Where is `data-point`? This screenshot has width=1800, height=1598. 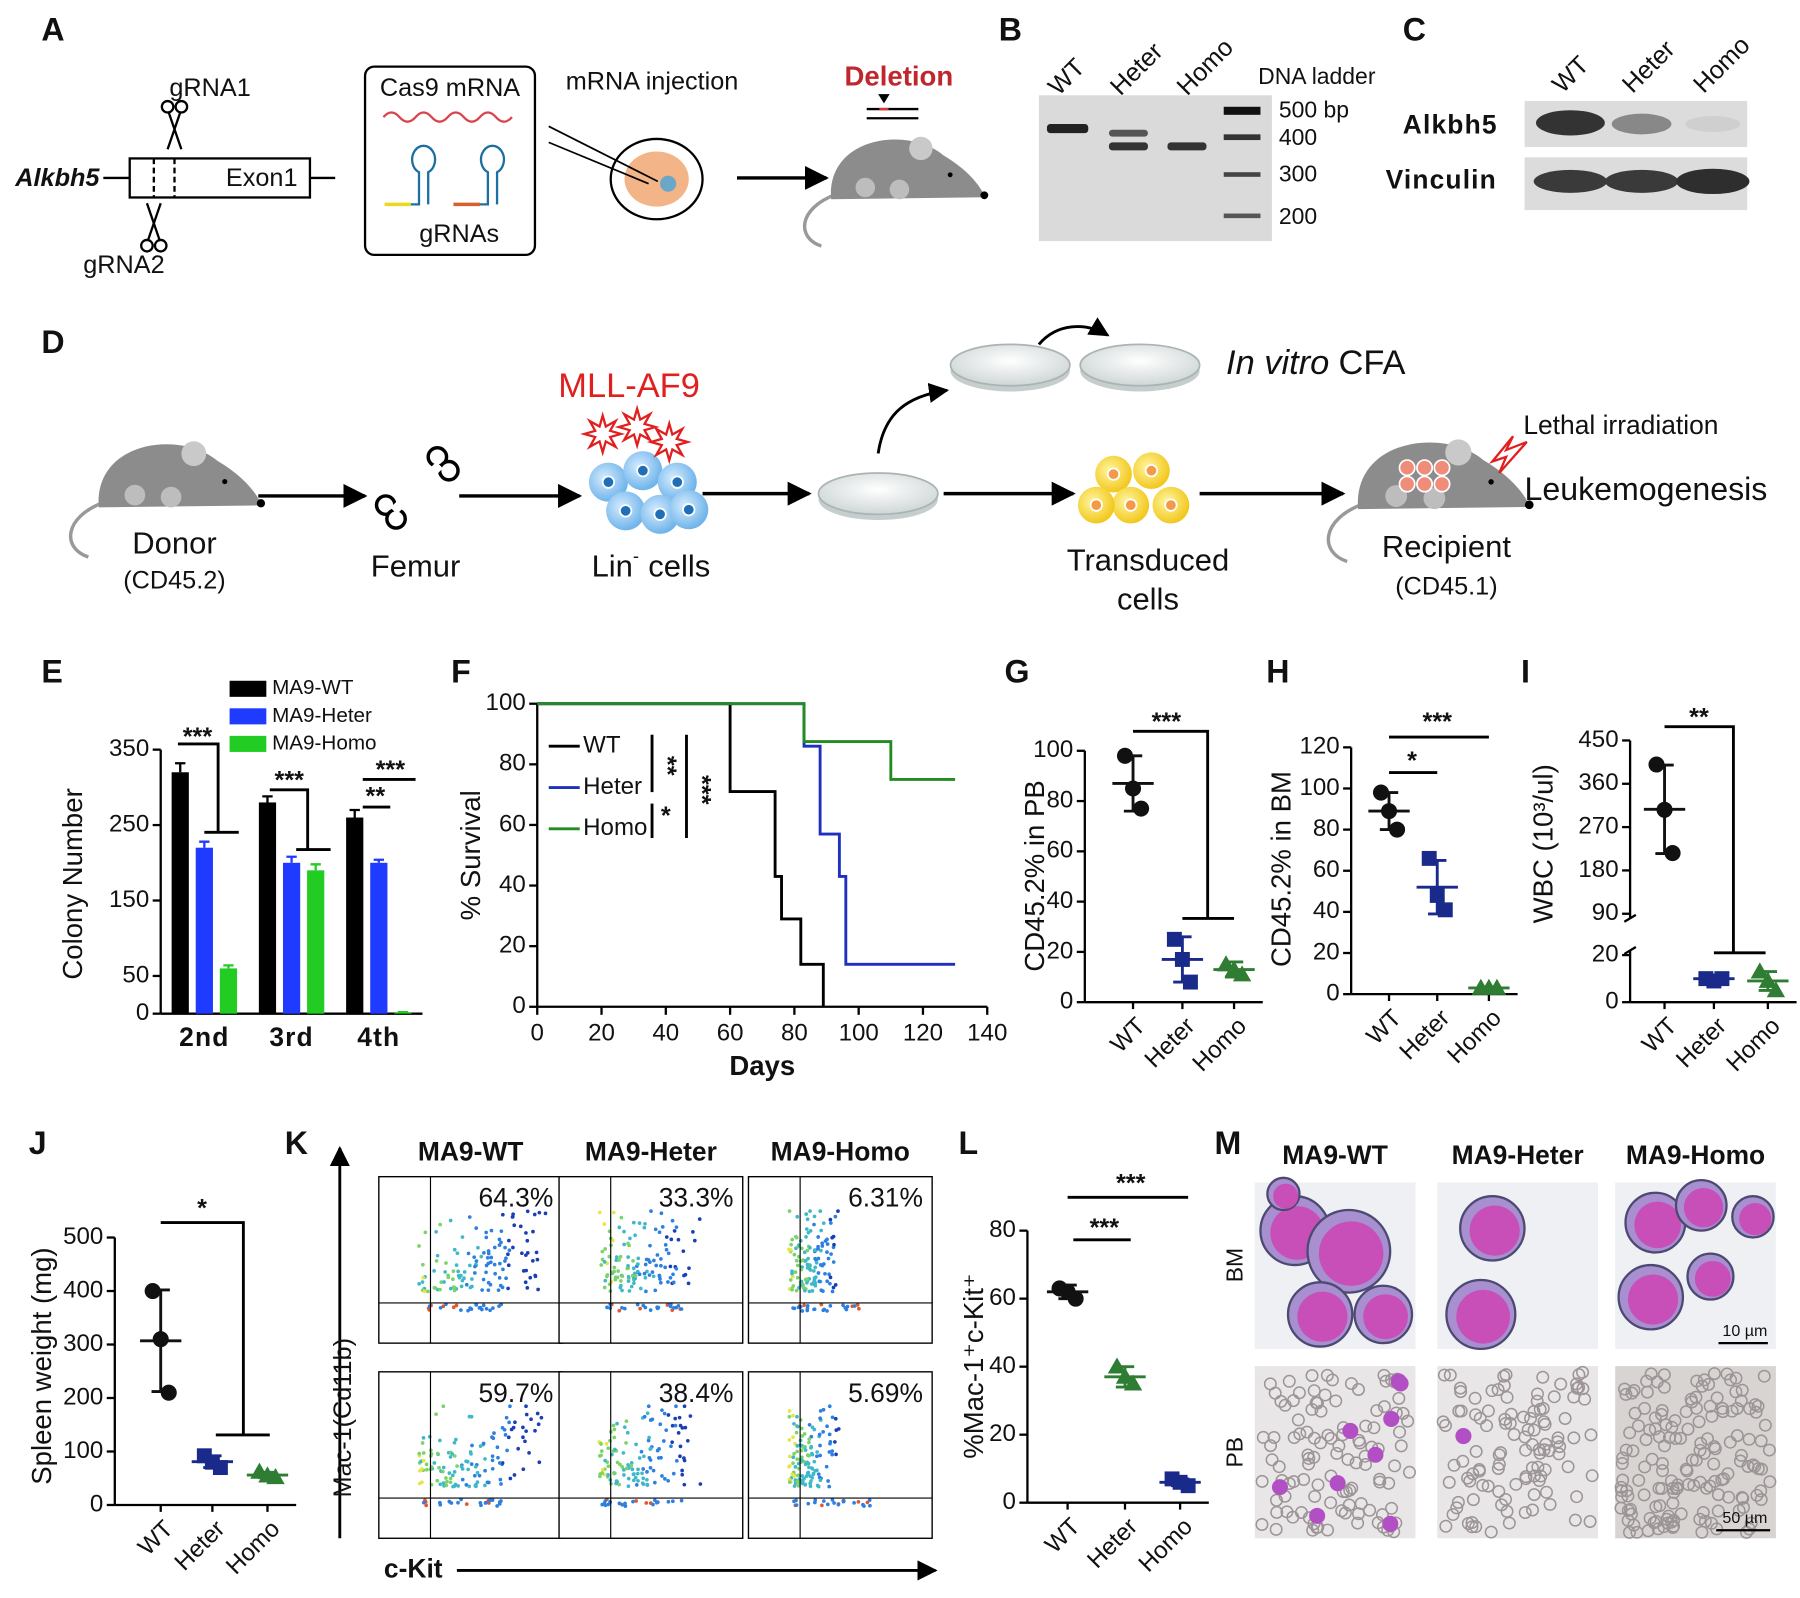
data-point is located at coordinates (1397, 829).